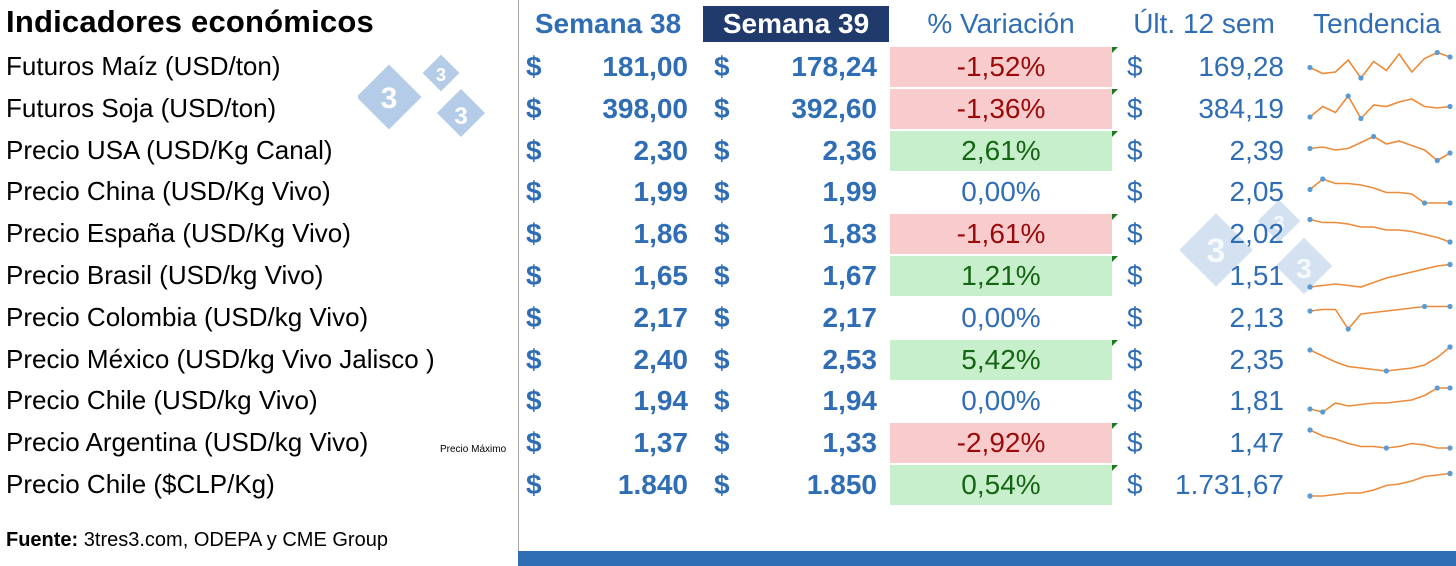  I want to click on table-row: $181,00 $178,24 -1,52% $169,28, so click(728, 67).